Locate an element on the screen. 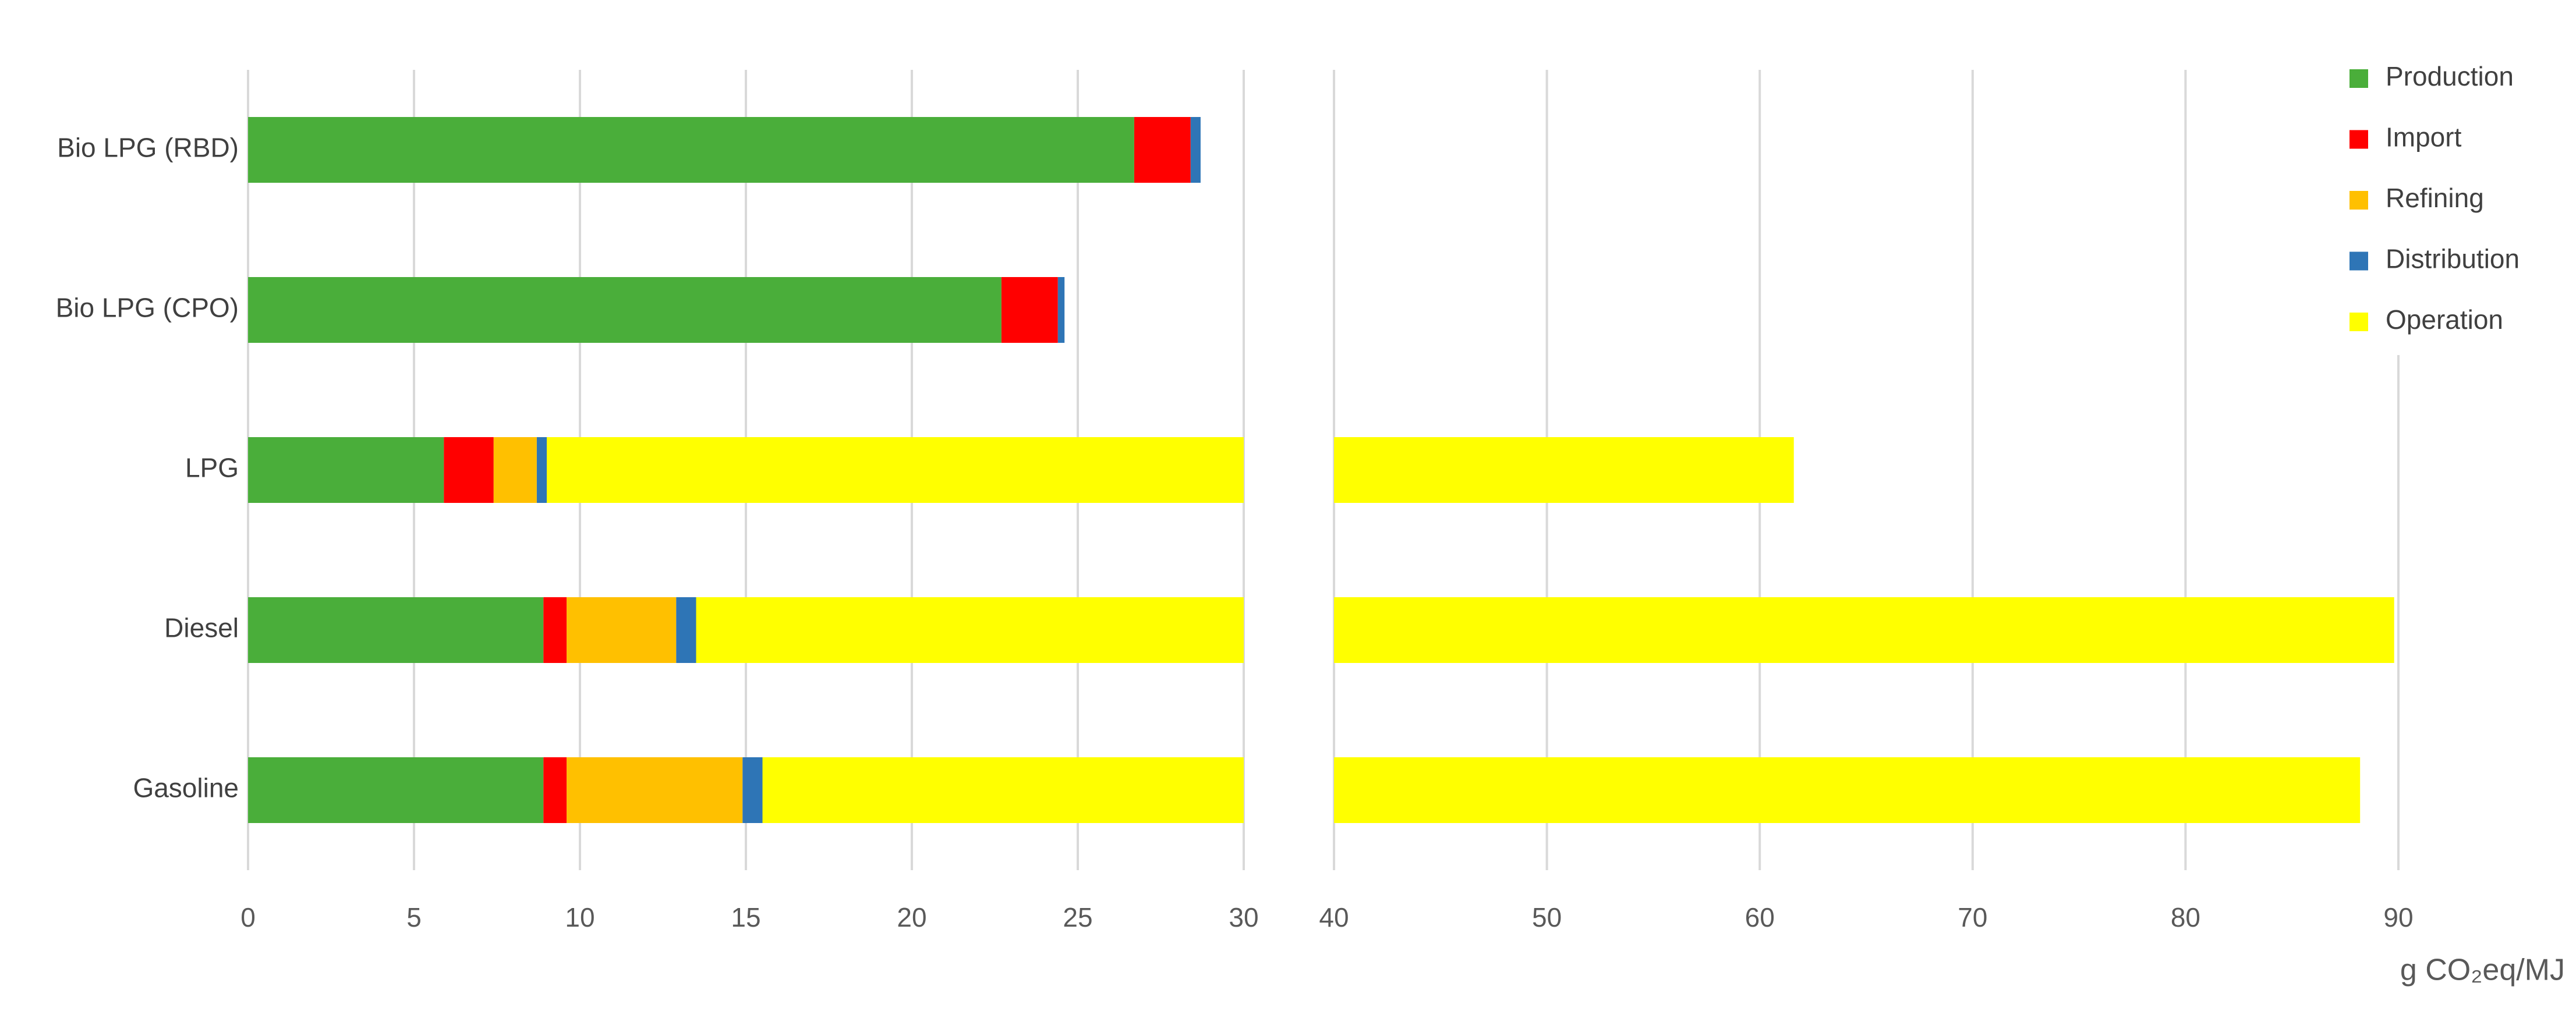 The image size is (2576, 1032). x-tick-label: 40 is located at coordinates (1334, 917).